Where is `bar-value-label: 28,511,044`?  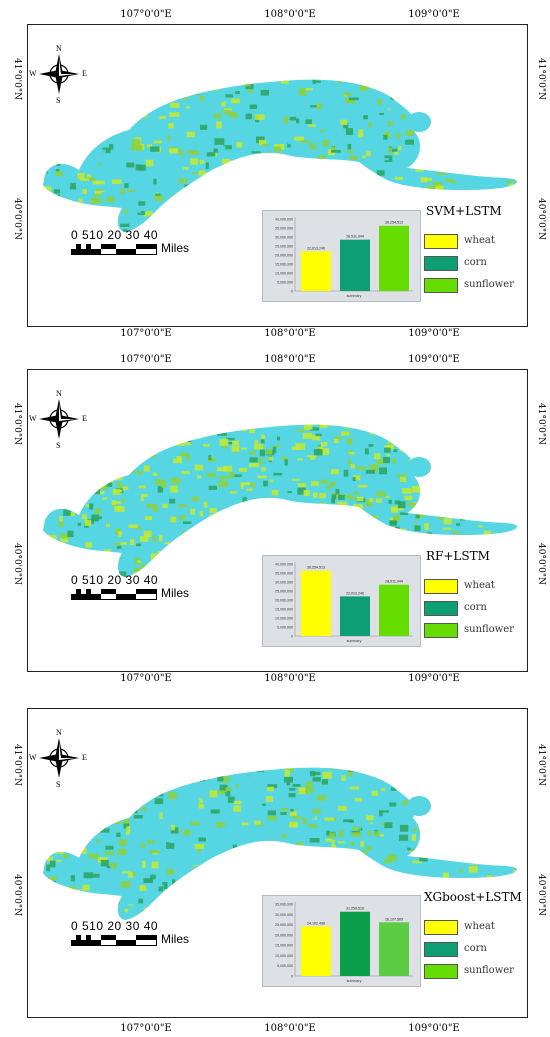
bar-value-label: 28,511,044 is located at coordinates (394, 582).